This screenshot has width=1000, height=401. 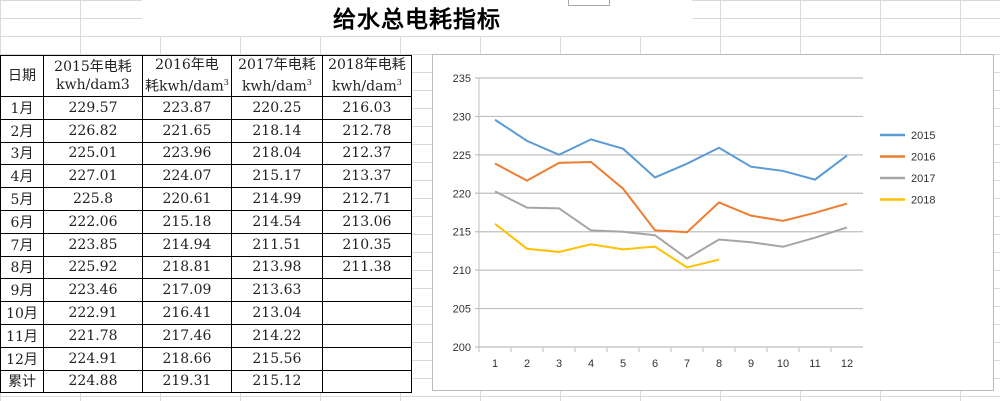 I want to click on table-cell: 219.31, so click(x=187, y=381).